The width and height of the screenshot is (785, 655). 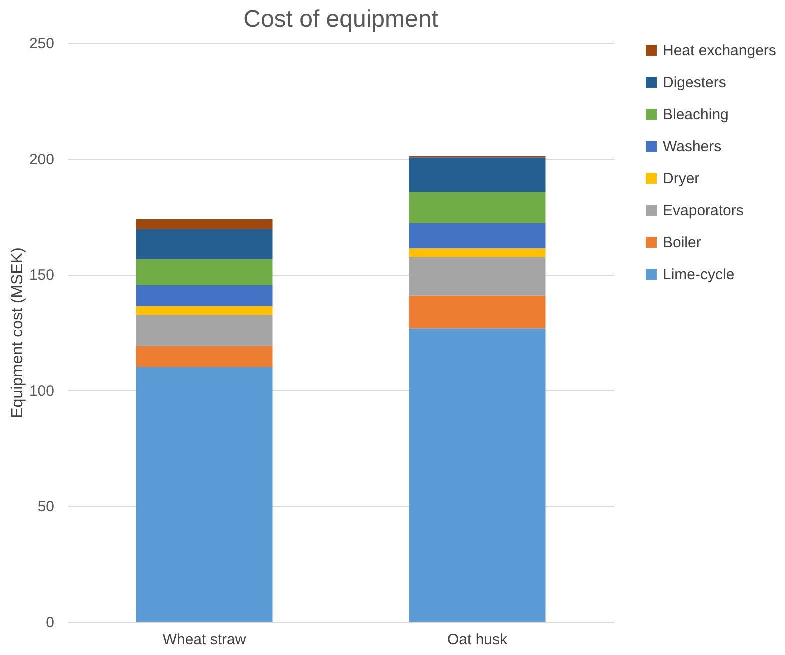 What do you see at coordinates (703, 211) in the screenshot?
I see `legend-label: Evaporators` at bounding box center [703, 211].